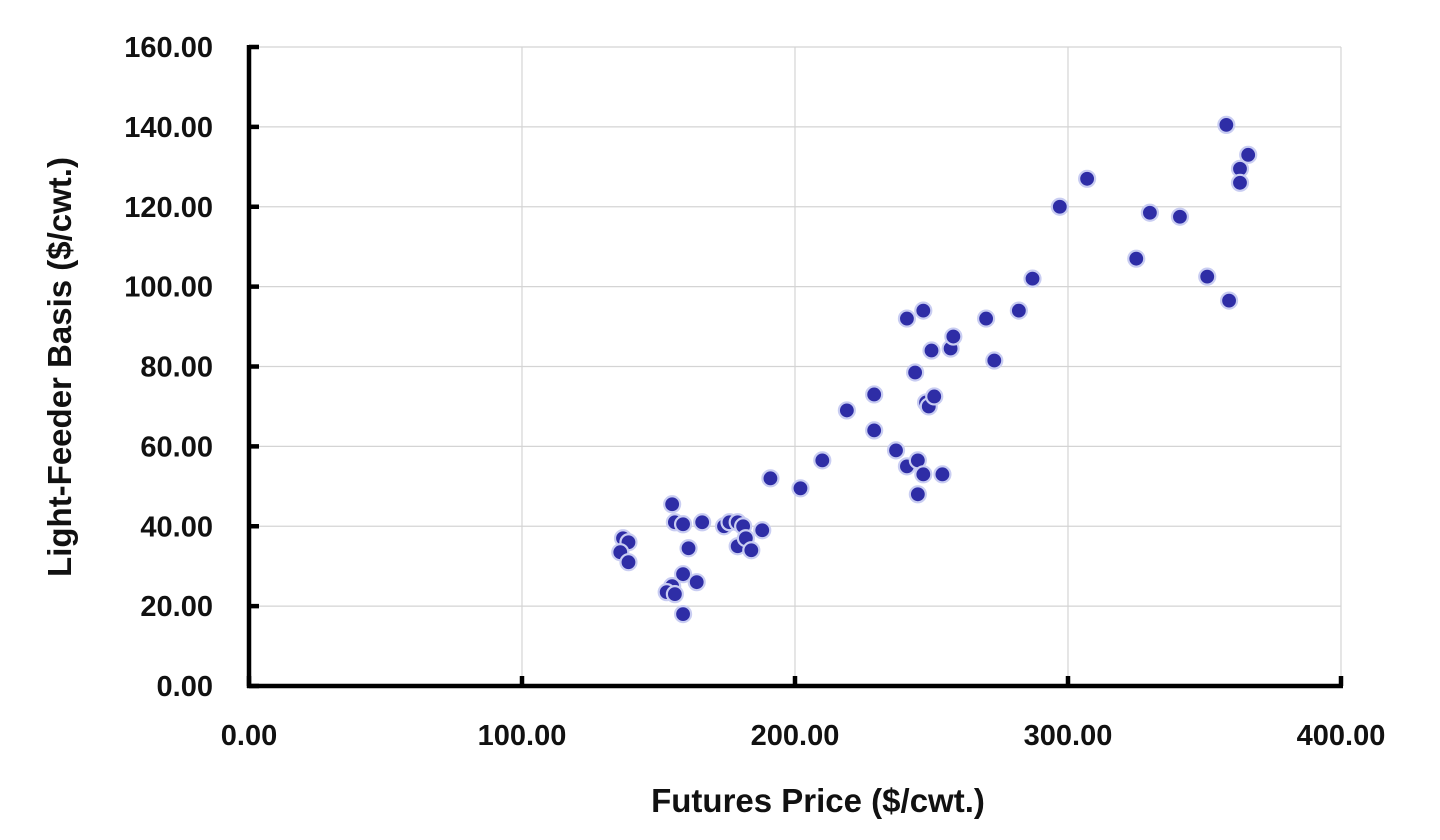 The image size is (1440, 840). Describe the element at coordinates (185, 687) in the screenshot. I see `y-tick-label: 0.00` at that location.